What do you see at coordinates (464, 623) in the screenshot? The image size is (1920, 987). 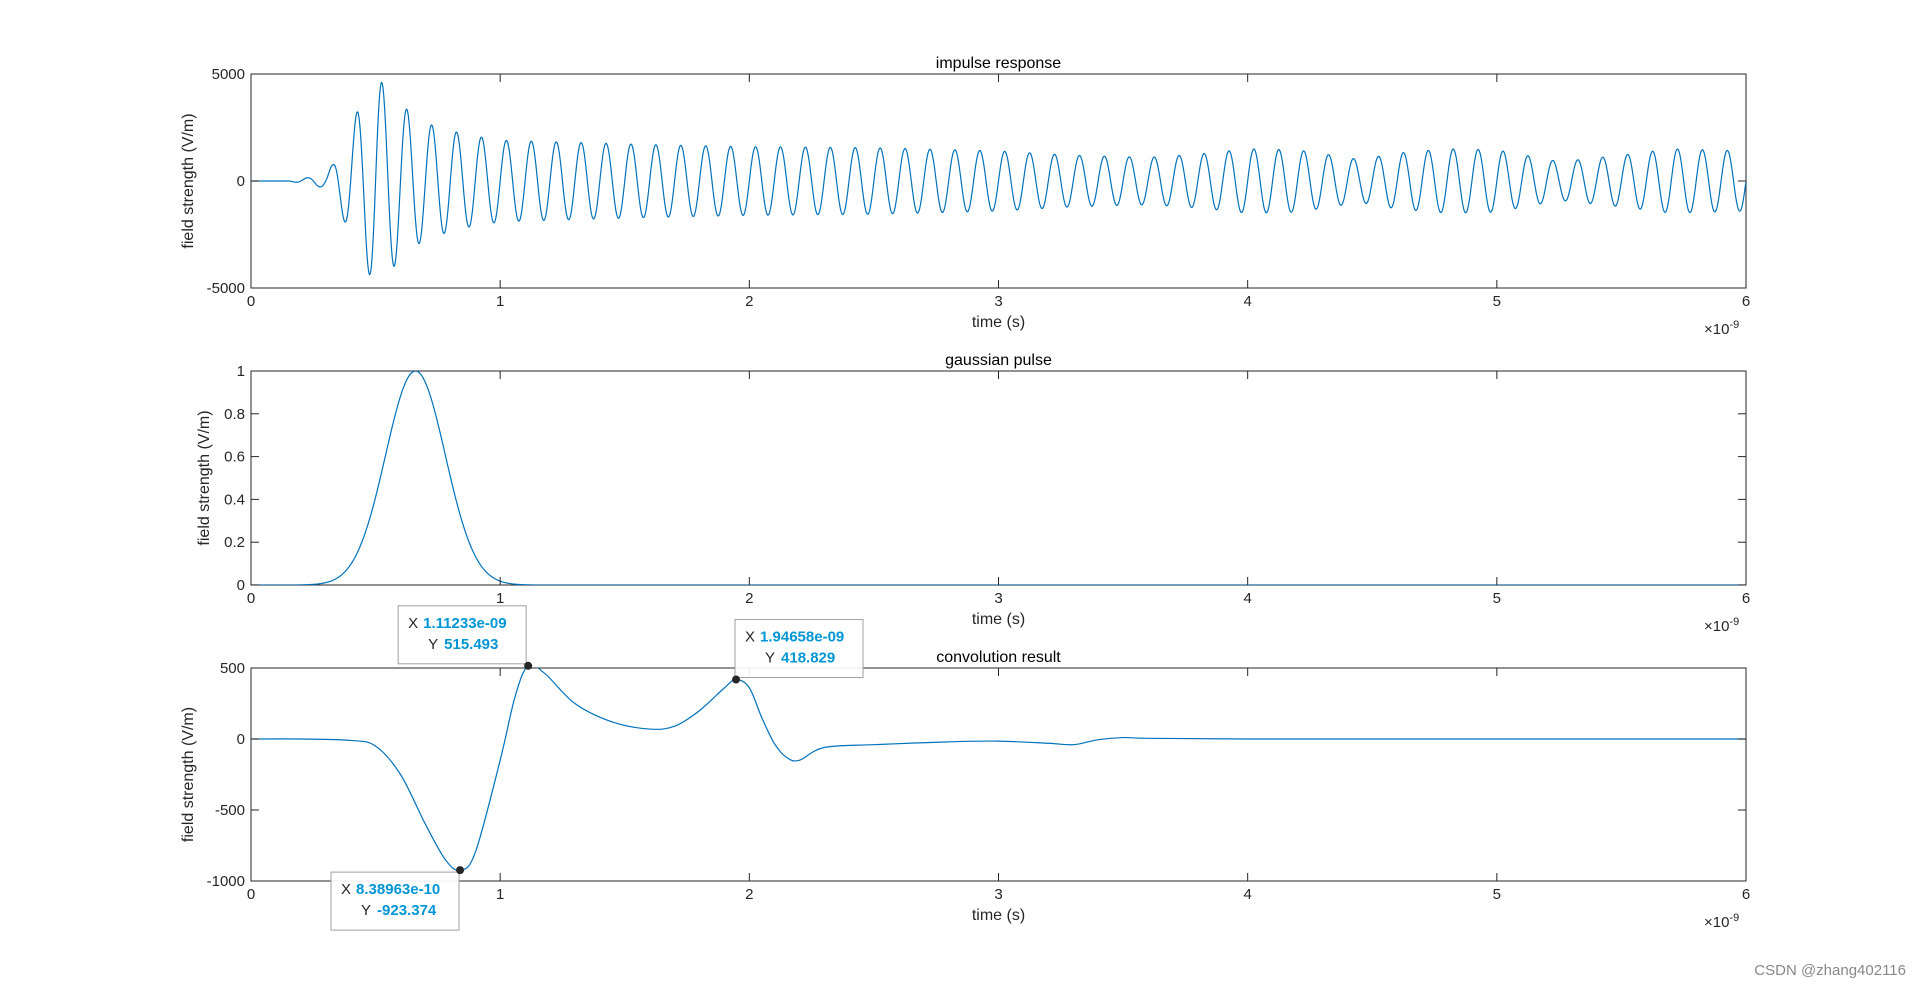 I see `datatip-x-value: 1.11233e-09` at bounding box center [464, 623].